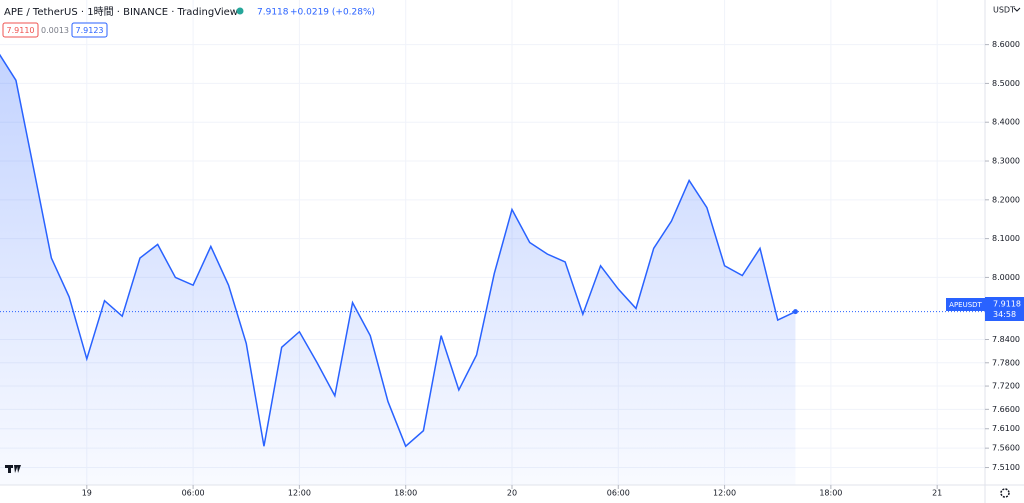  I want to click on ask: 7.9123, so click(90, 30).